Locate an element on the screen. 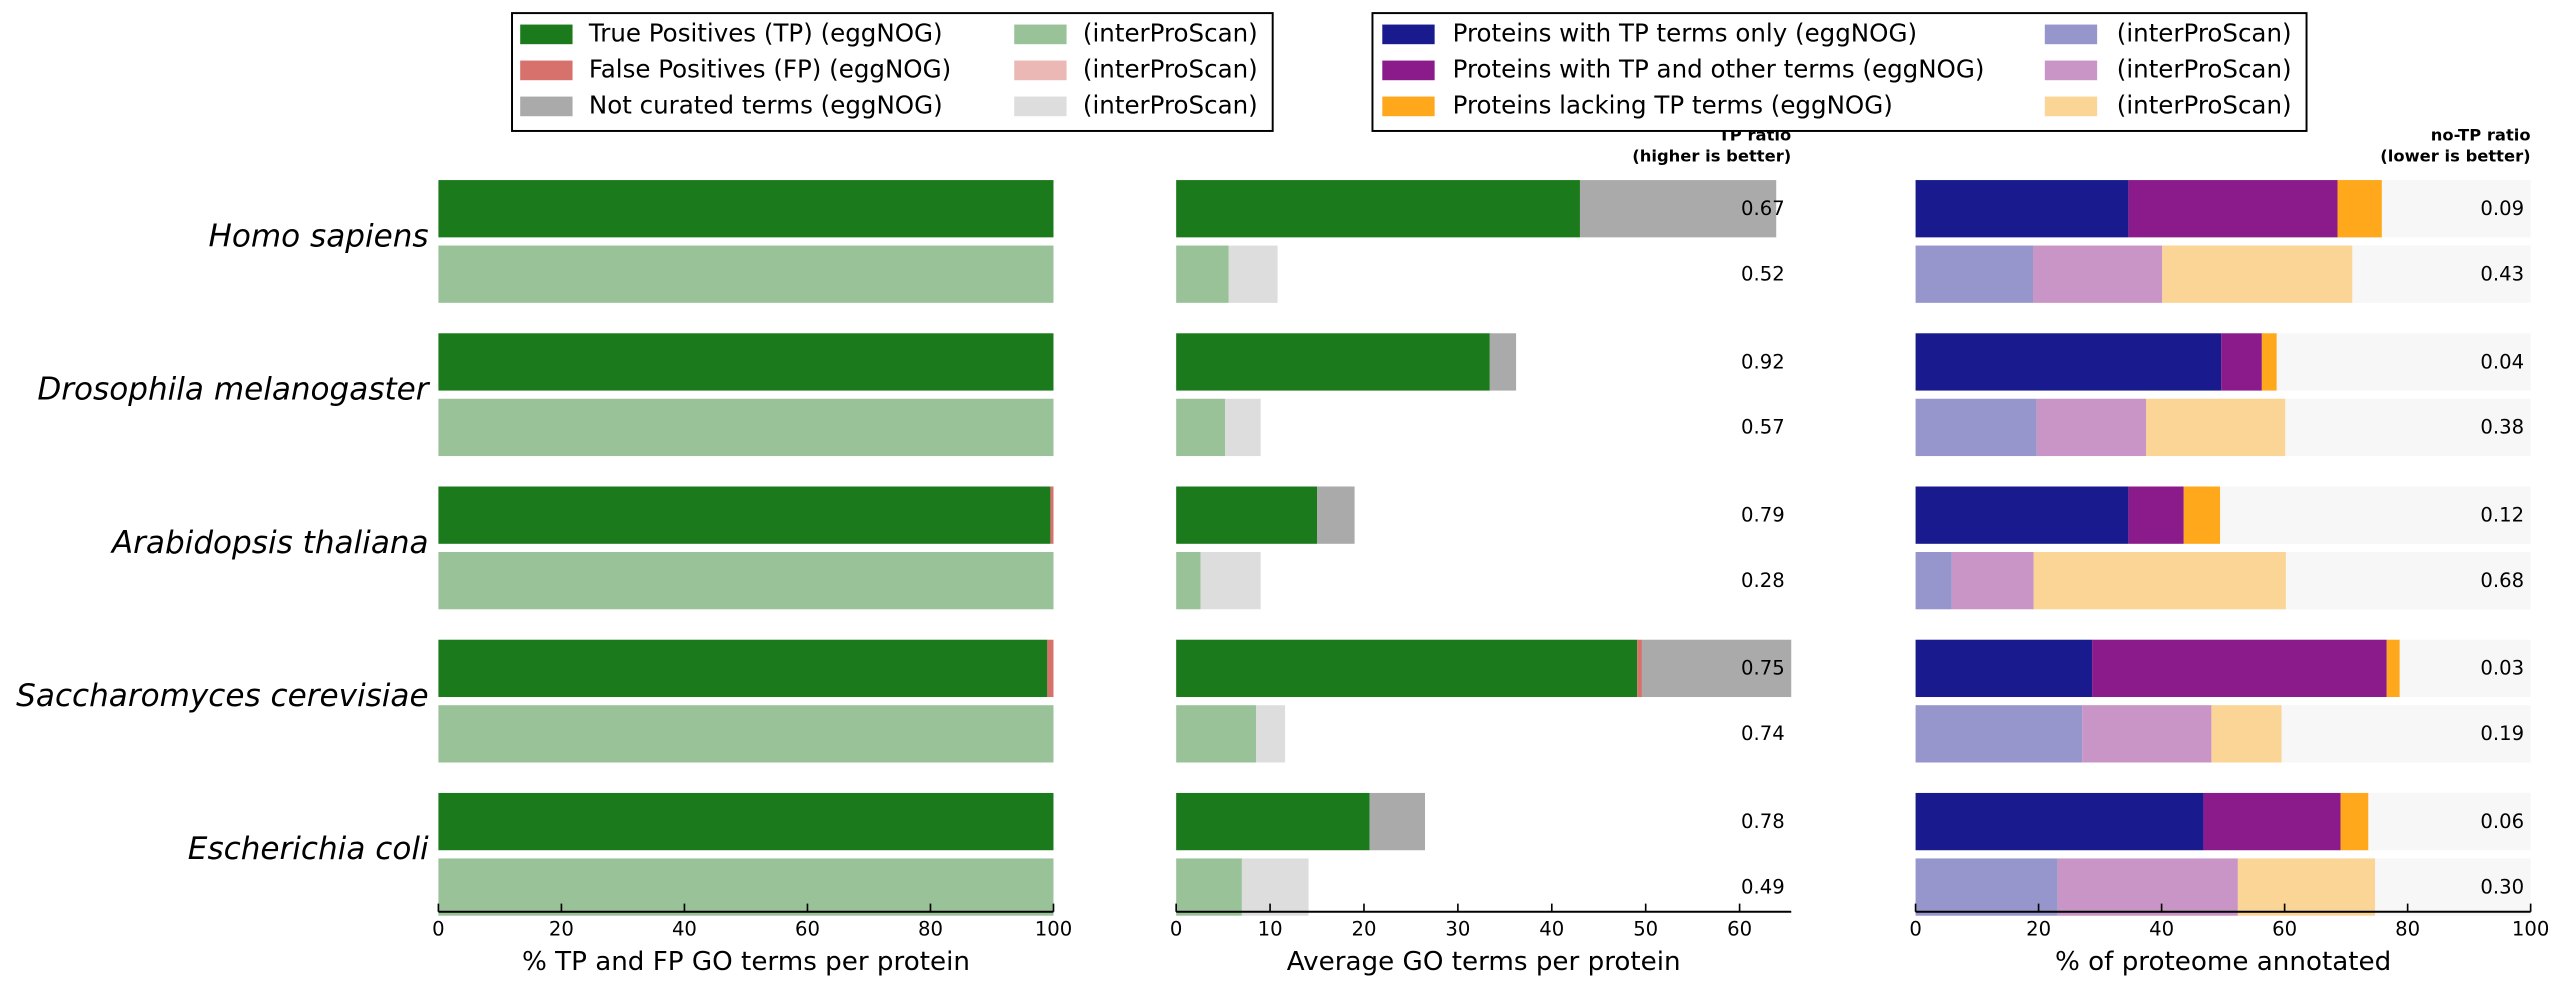 The width and height of the screenshot is (2565, 992). ratio-label: 0.19 is located at coordinates (2502, 733).